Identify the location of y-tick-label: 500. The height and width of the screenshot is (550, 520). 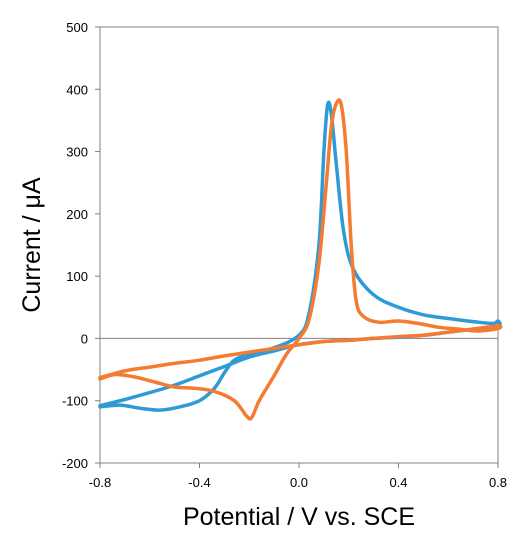
(77, 27).